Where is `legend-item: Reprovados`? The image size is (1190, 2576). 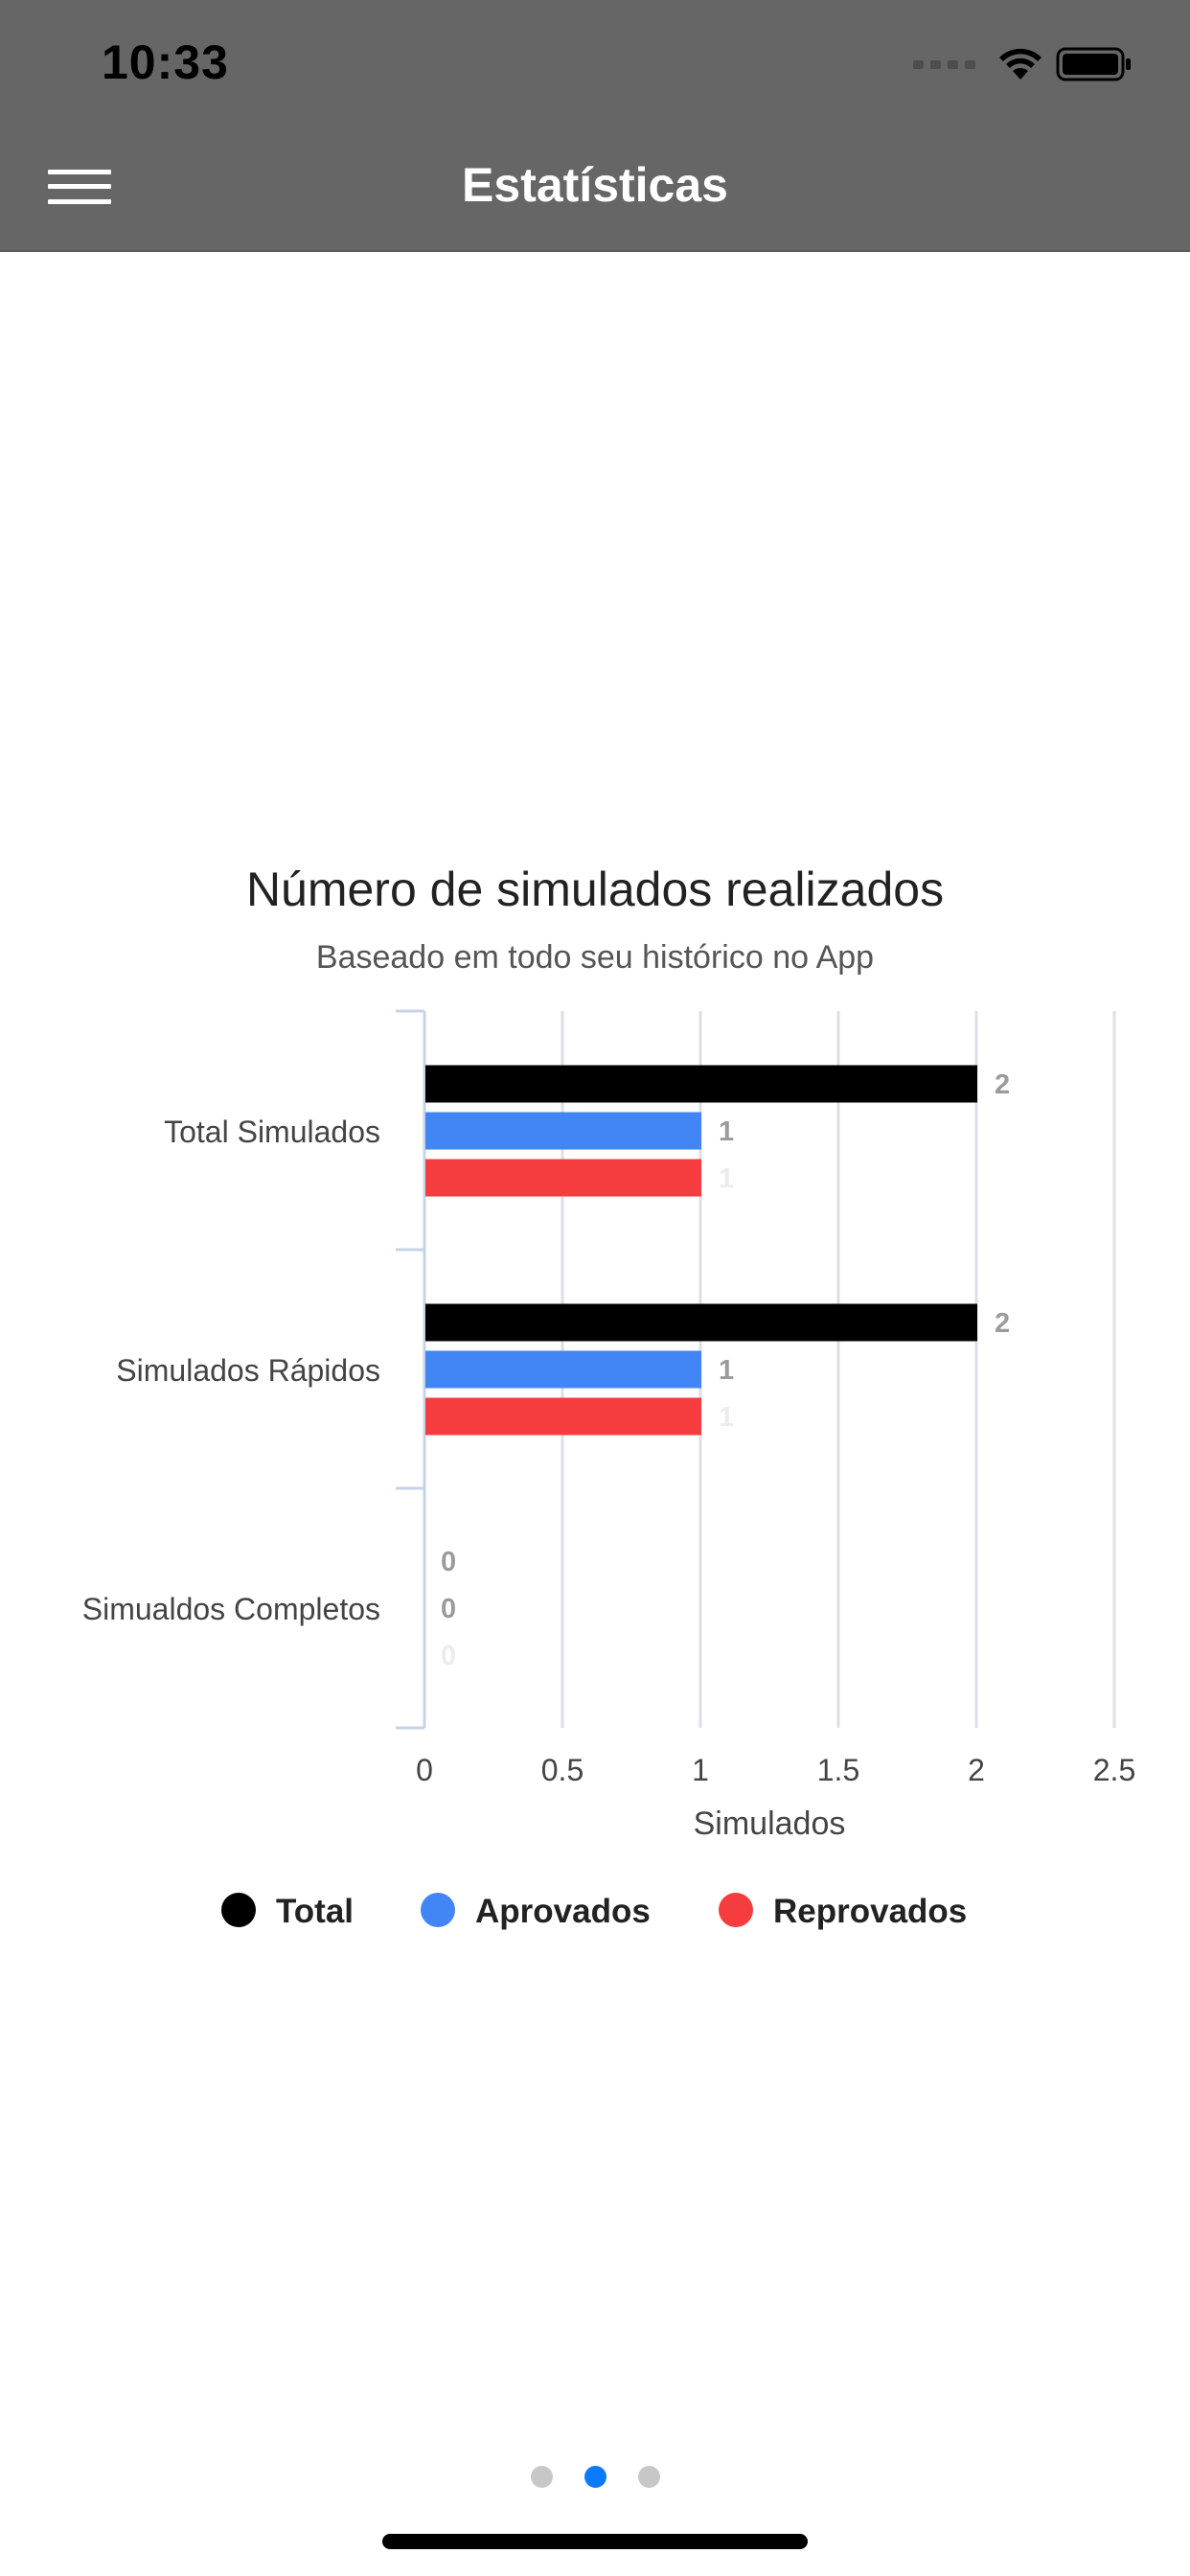 legend-item: Reprovados is located at coordinates (843, 1911).